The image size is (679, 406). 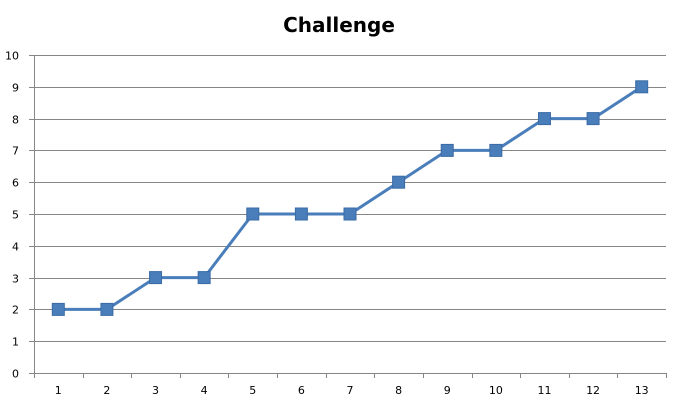 I want to click on x-tick-label: 7, so click(x=350, y=390).